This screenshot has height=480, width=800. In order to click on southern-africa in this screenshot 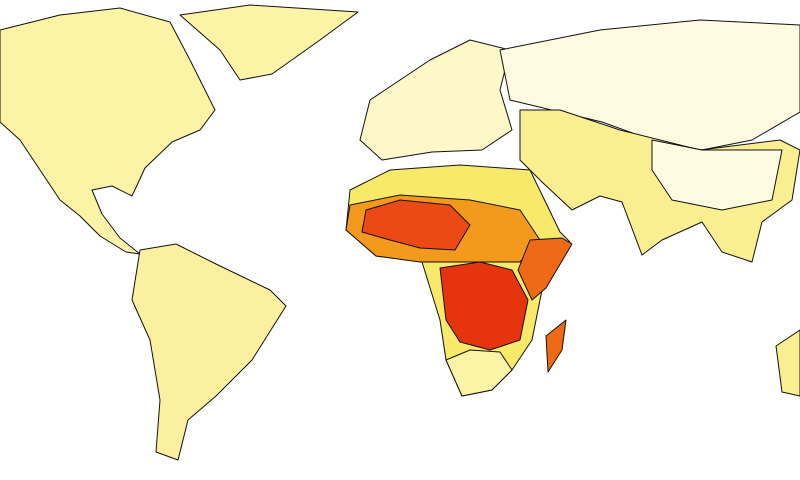, I will do `click(479, 373)`.